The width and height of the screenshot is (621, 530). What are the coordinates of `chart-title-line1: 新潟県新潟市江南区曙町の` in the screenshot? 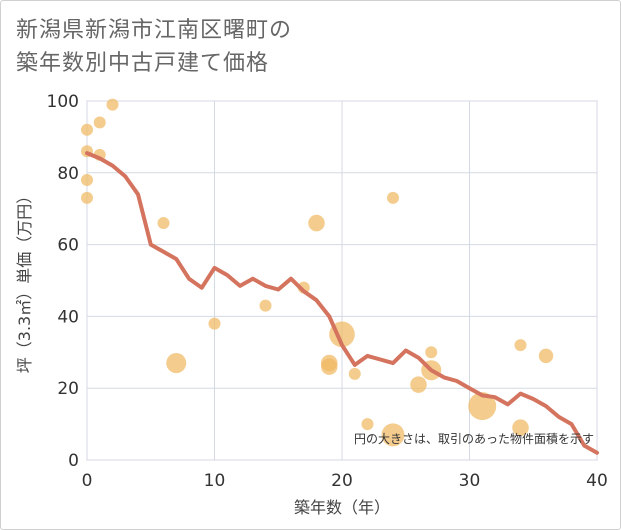 It's located at (154, 30).